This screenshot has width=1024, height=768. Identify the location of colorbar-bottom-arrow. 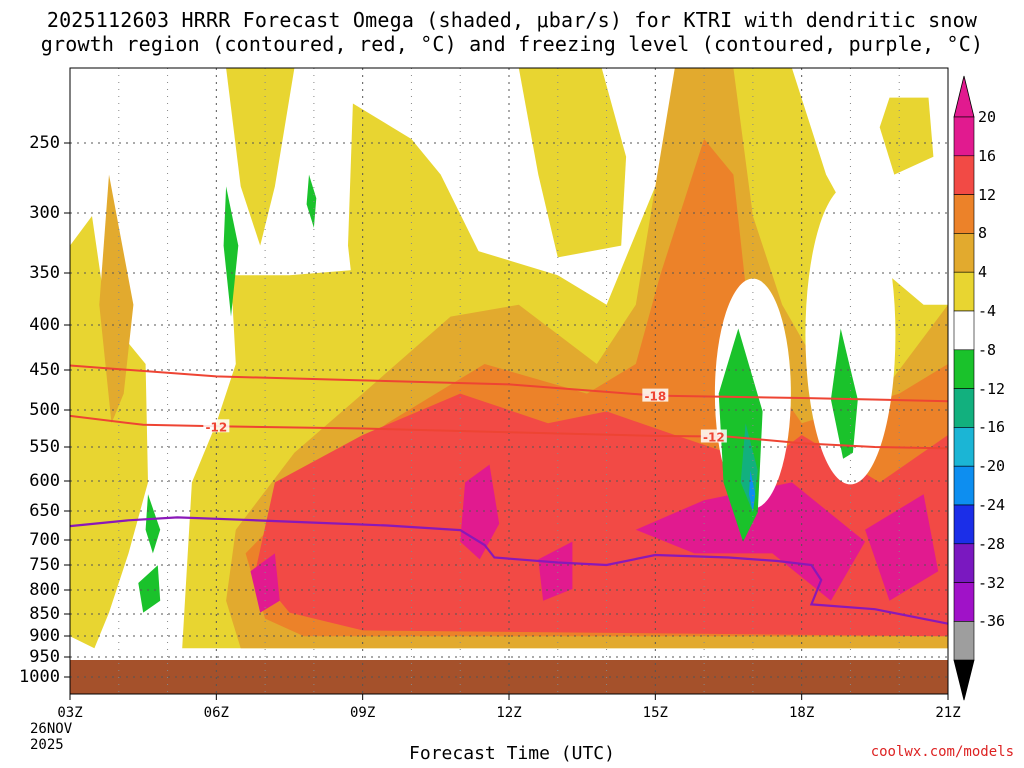
(964, 680).